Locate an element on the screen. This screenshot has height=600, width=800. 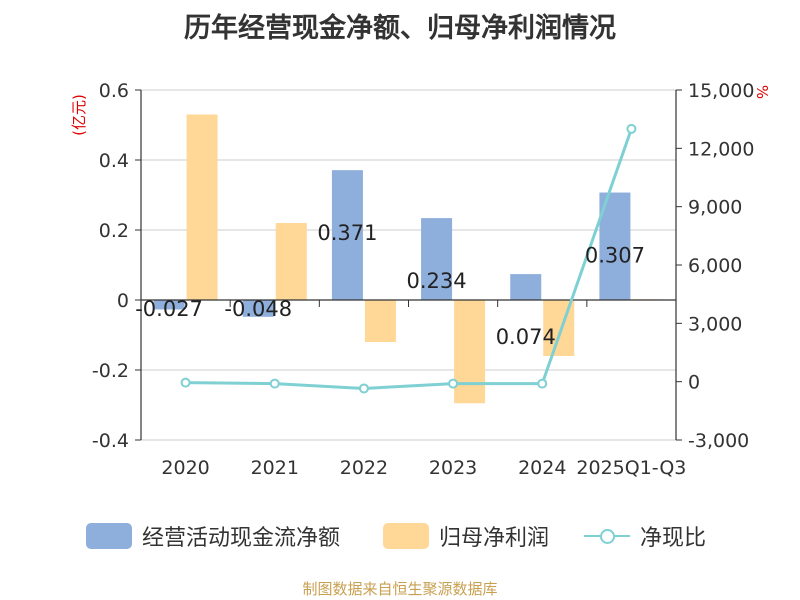
x-axis-category-label: 2024 is located at coordinates (542, 468).